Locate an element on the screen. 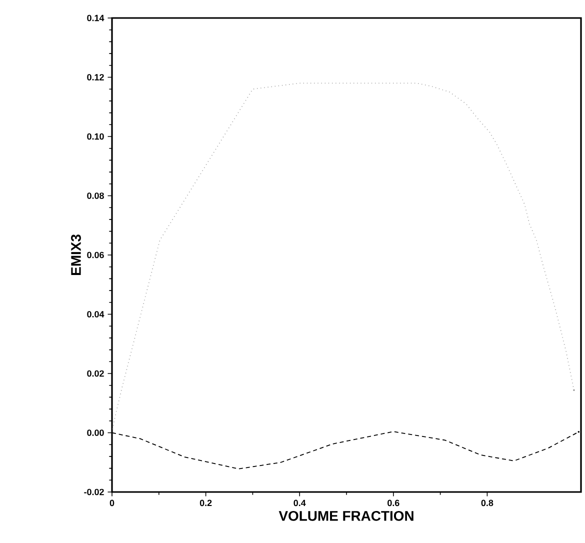 This screenshot has height=543, width=585. y-tick-label: 0.10 is located at coordinates (95, 136).